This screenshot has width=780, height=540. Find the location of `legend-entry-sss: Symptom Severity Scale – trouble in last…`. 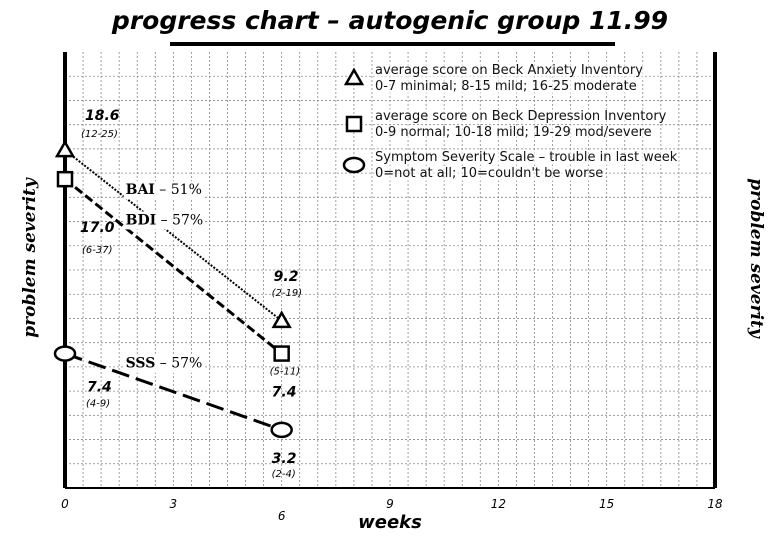

legend-entry-sss: Symptom Severity Scale – trouble in last… is located at coordinates (526, 157).